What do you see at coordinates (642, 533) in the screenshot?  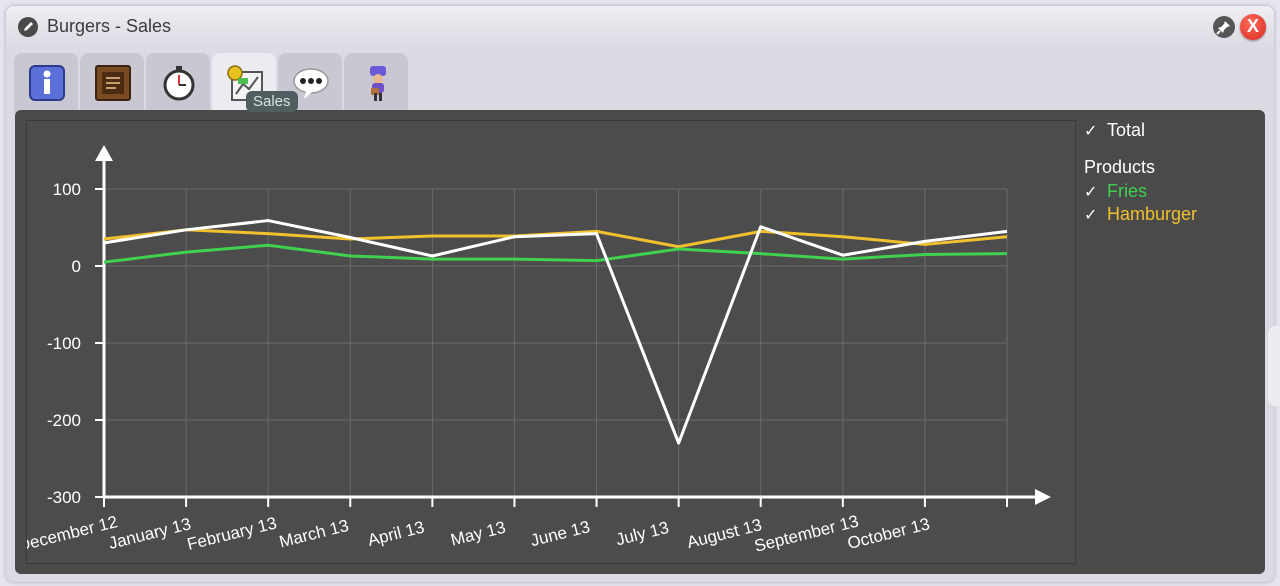 I see `x-tick-label: July 13` at bounding box center [642, 533].